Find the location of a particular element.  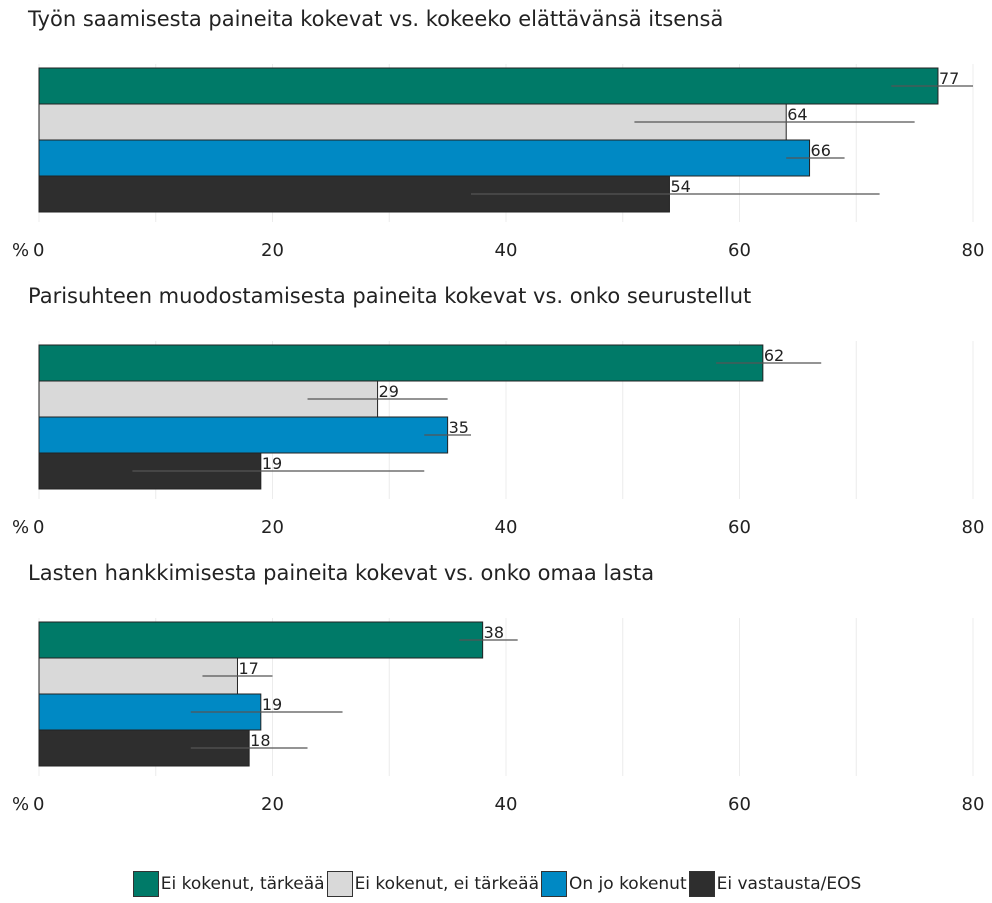

legend-item: On jo kokenut is located at coordinates (613, 884).